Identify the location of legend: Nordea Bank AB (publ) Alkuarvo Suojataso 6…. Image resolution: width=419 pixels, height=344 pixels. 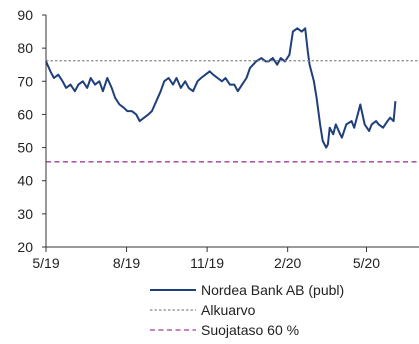
(247, 310).